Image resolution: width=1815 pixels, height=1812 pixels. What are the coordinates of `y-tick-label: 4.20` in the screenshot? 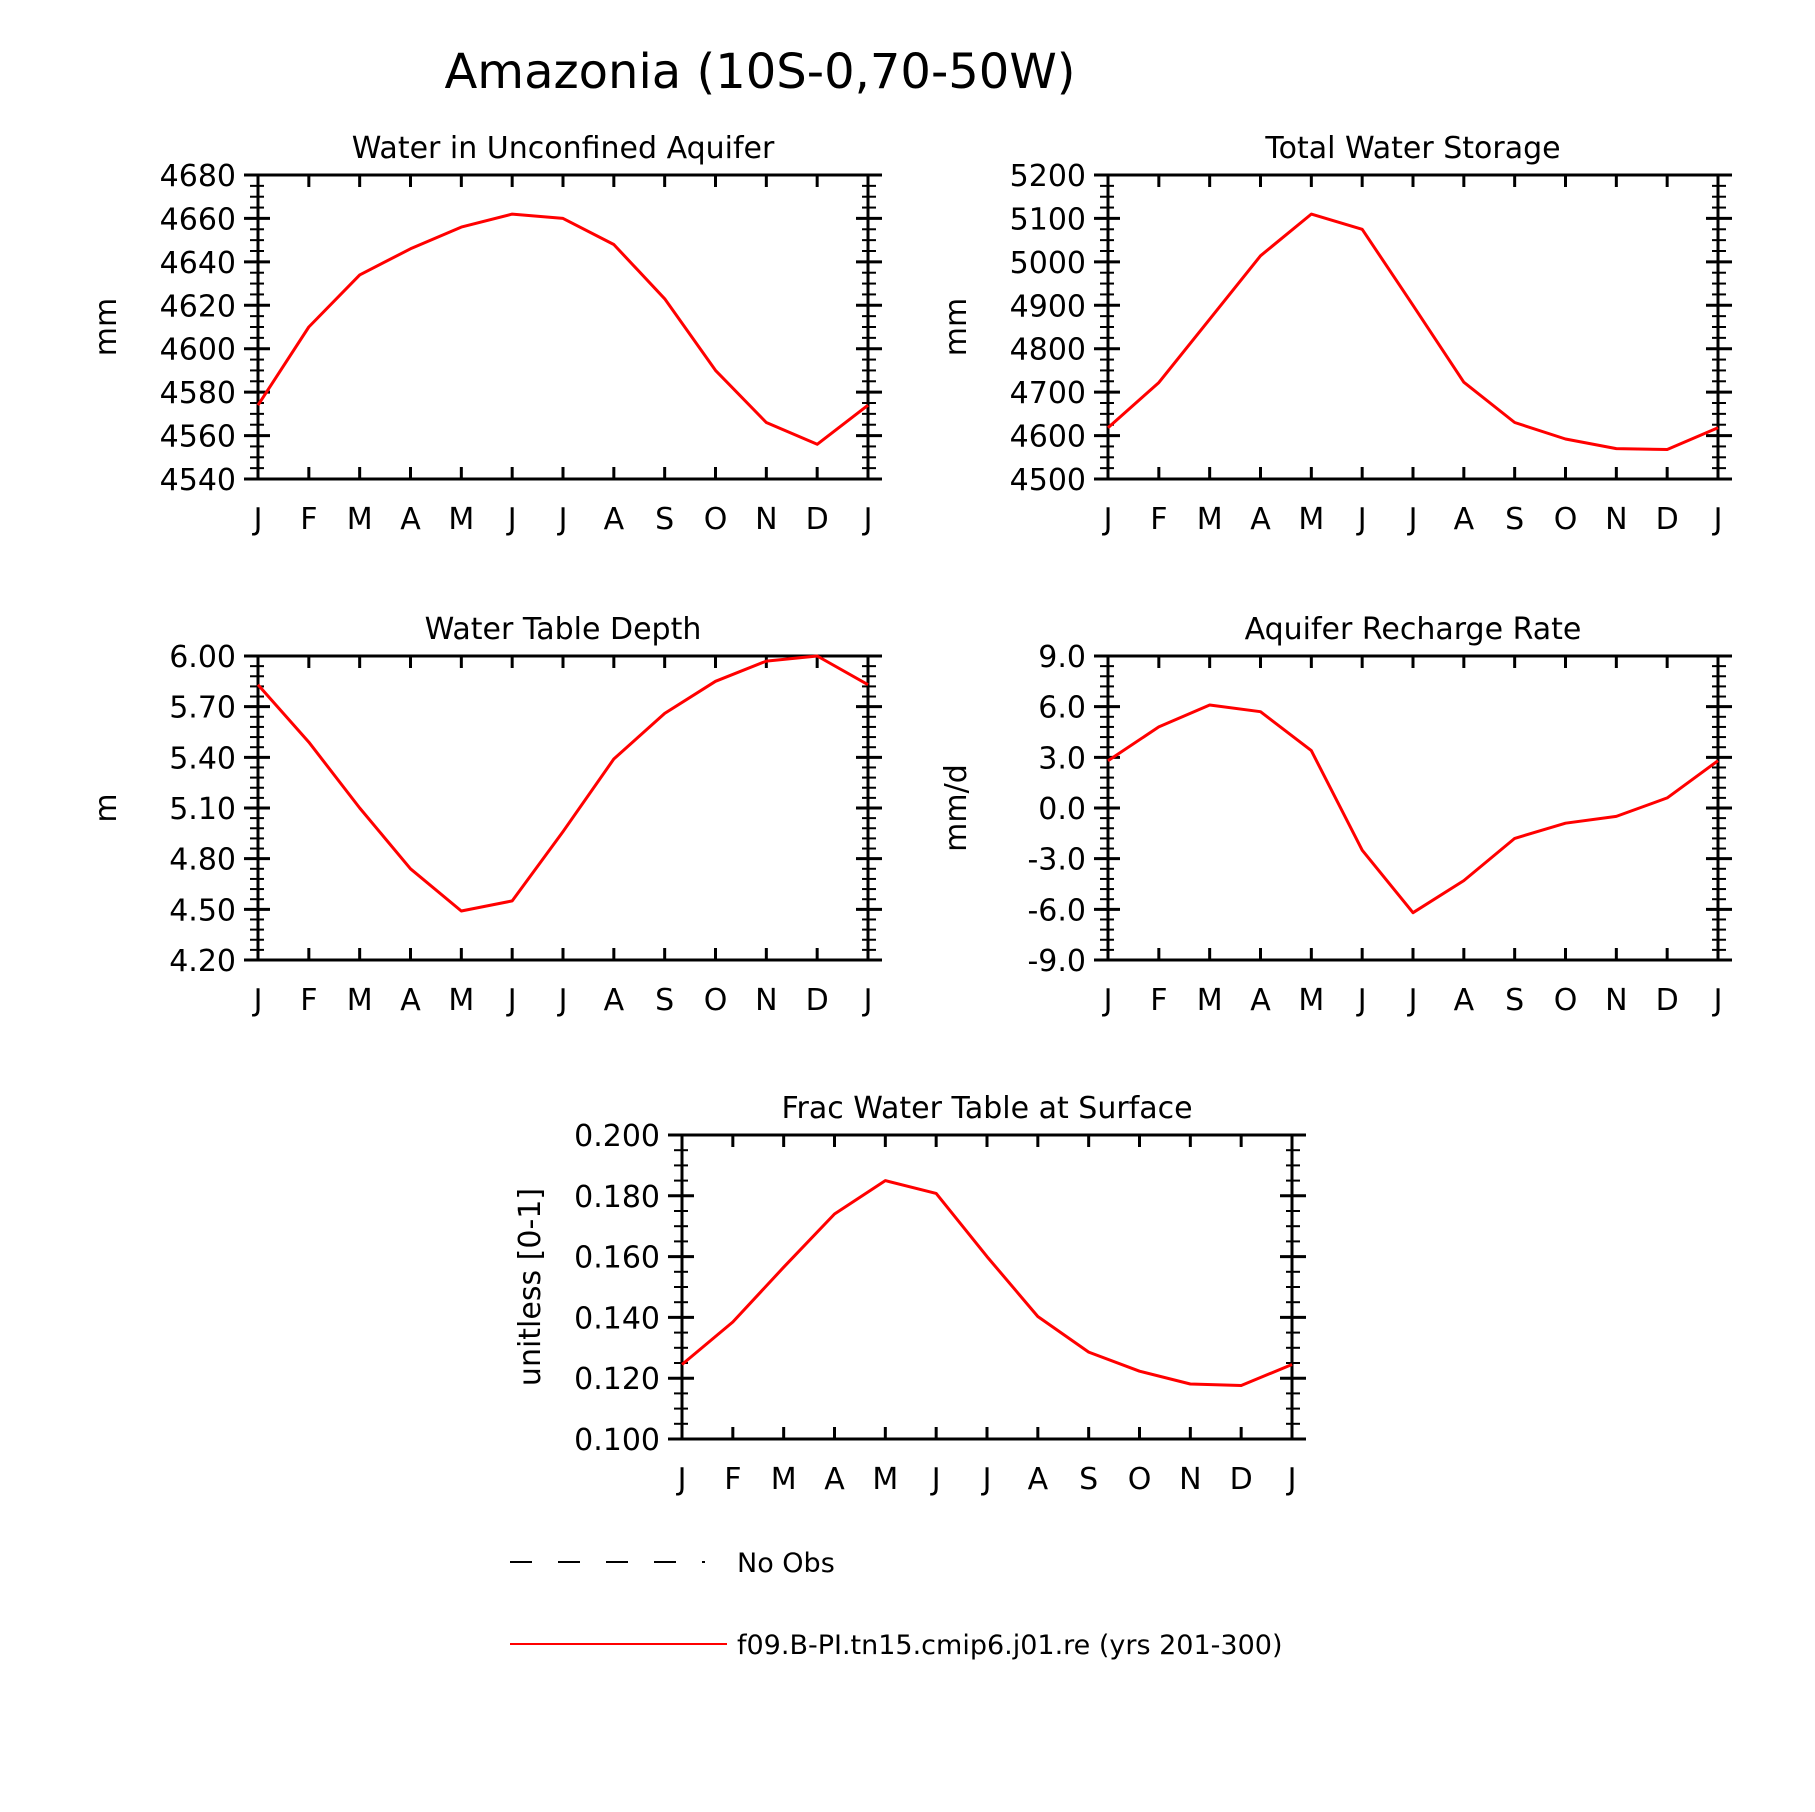 It's located at (202, 961).